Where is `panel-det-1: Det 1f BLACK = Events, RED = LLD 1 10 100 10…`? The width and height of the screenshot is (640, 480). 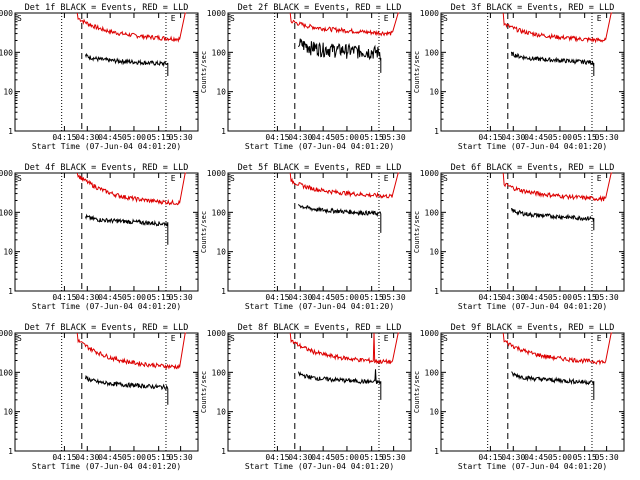
panel-det-1: Det 1f BLACK = Events, RED = LLD 1 10 100 10… is located at coordinates (99, 77).